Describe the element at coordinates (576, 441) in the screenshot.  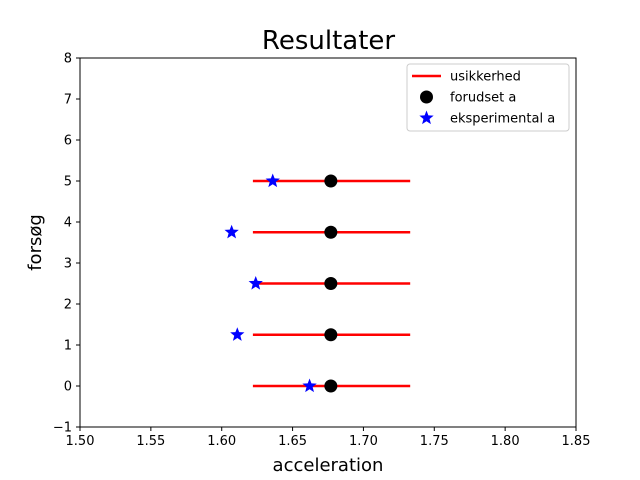
I see `x-tick-label: 1.85` at that location.